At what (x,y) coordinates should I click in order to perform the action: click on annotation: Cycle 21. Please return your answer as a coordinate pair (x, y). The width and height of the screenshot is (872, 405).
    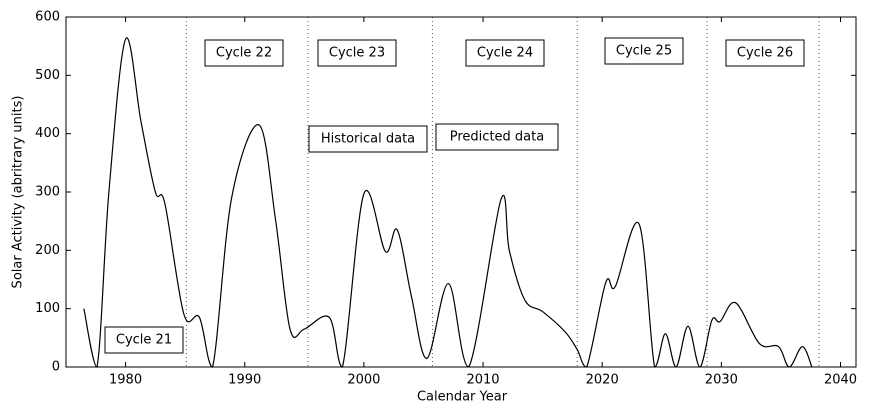
    Looking at the image, I should click on (144, 340).